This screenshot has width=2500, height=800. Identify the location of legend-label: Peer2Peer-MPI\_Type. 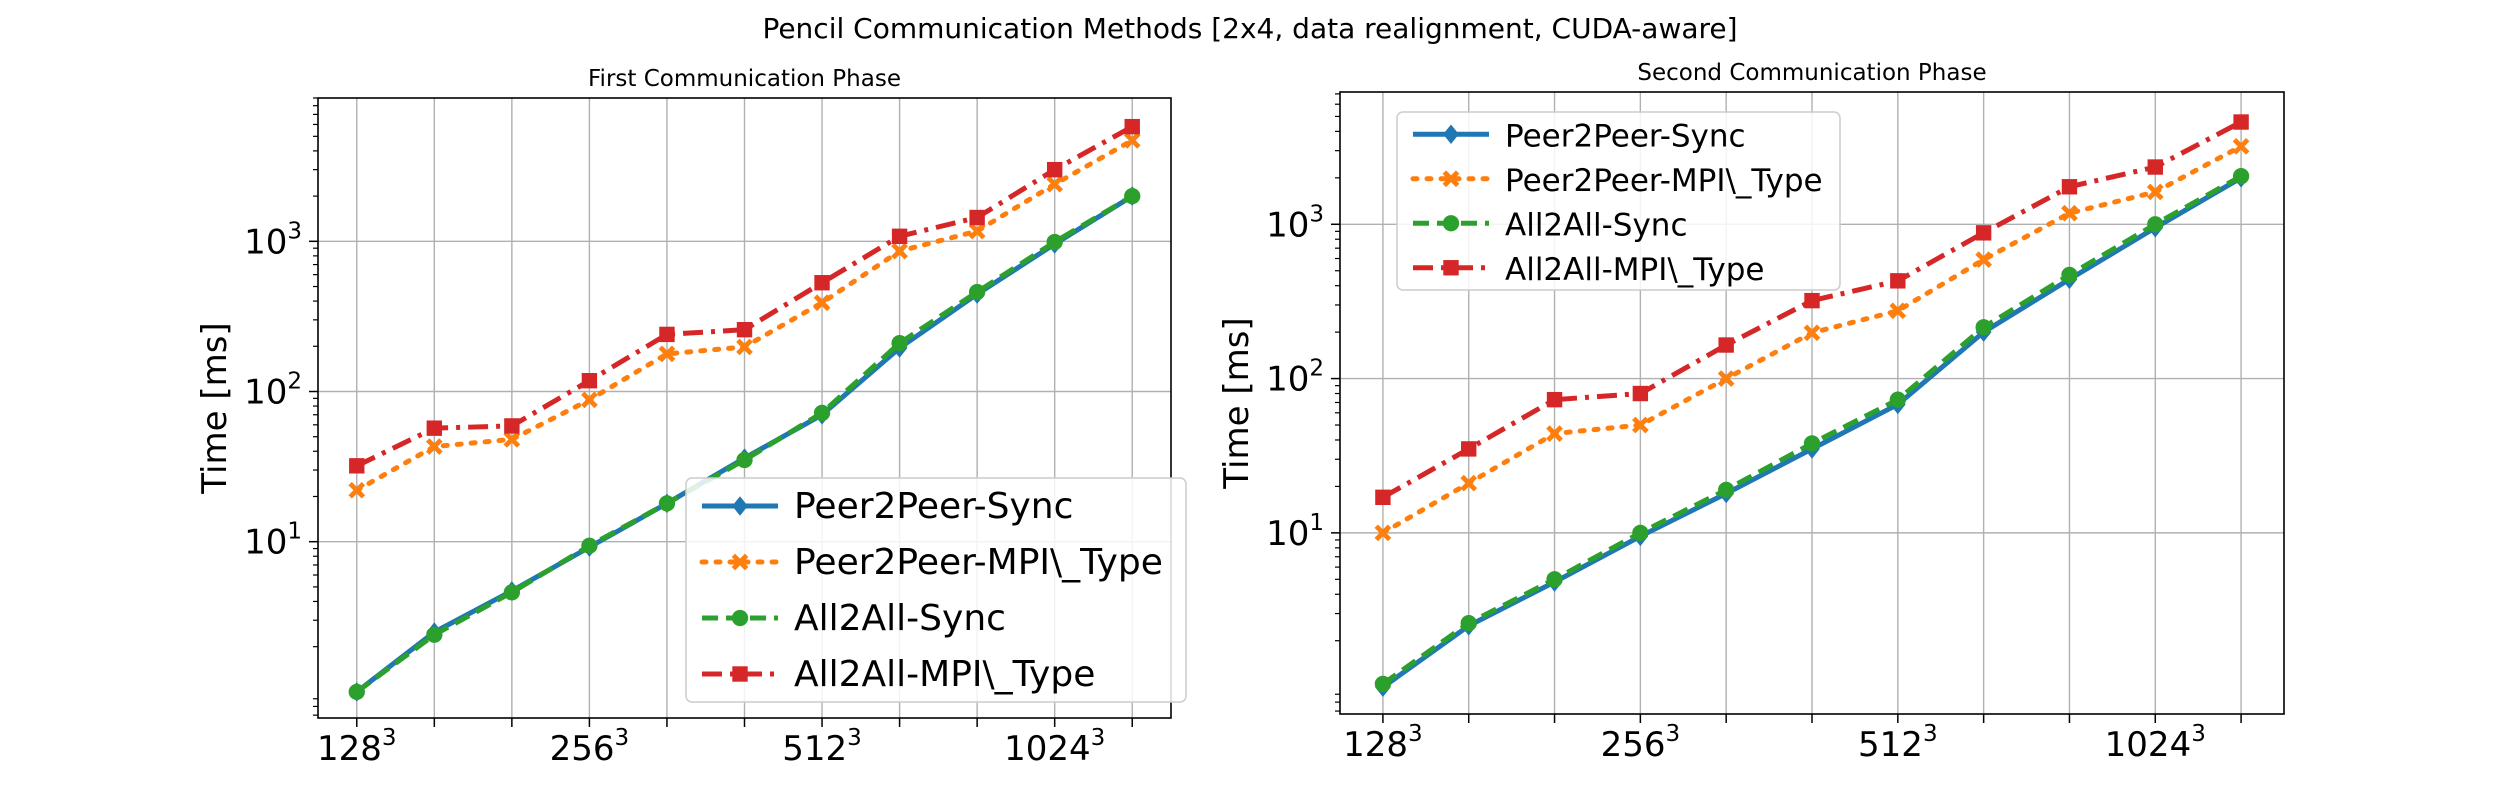
(978, 562).